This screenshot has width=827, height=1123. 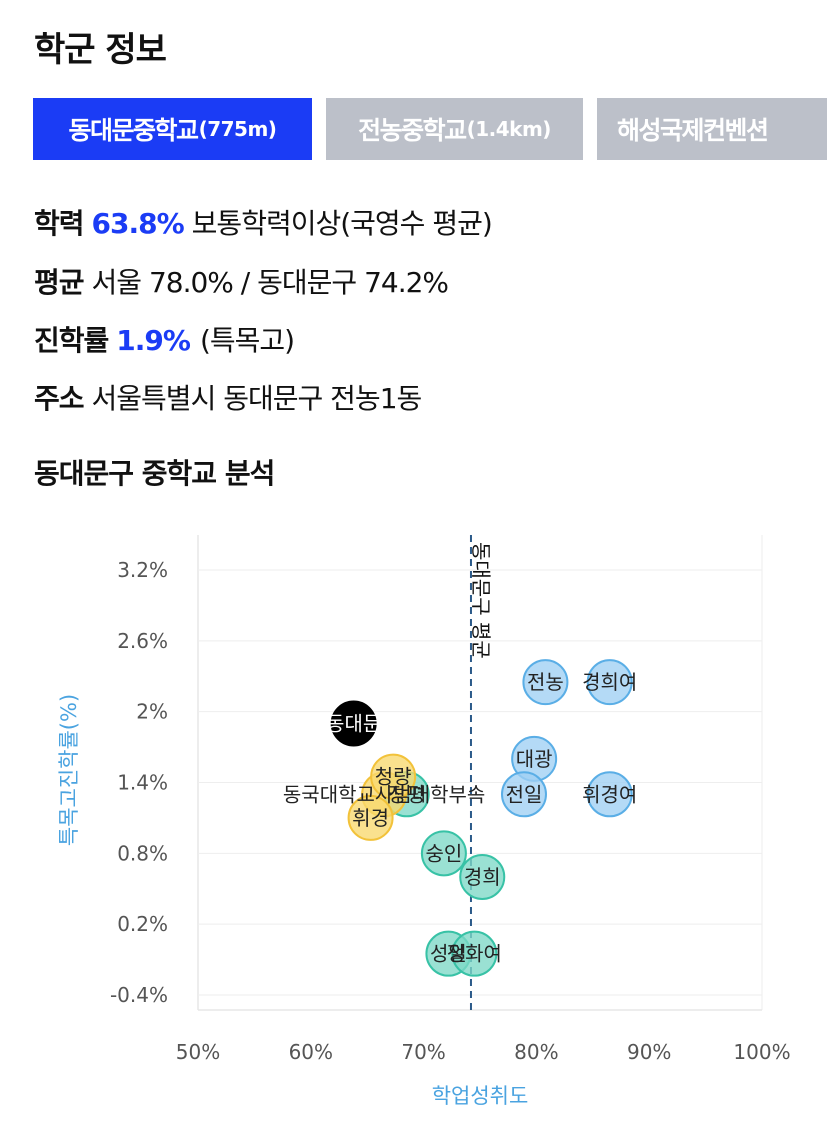 What do you see at coordinates (59, 398) in the screenshot?
I see `address-label: 주소` at bounding box center [59, 398].